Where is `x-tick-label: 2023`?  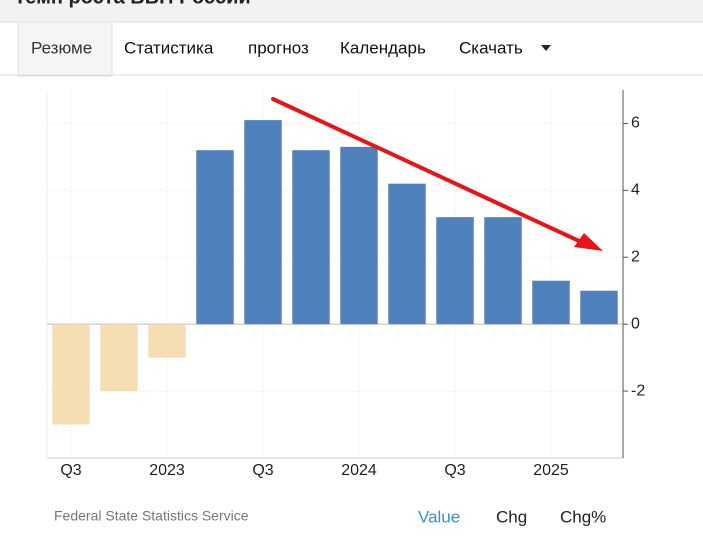
x-tick-label: 2023 is located at coordinates (167, 470).